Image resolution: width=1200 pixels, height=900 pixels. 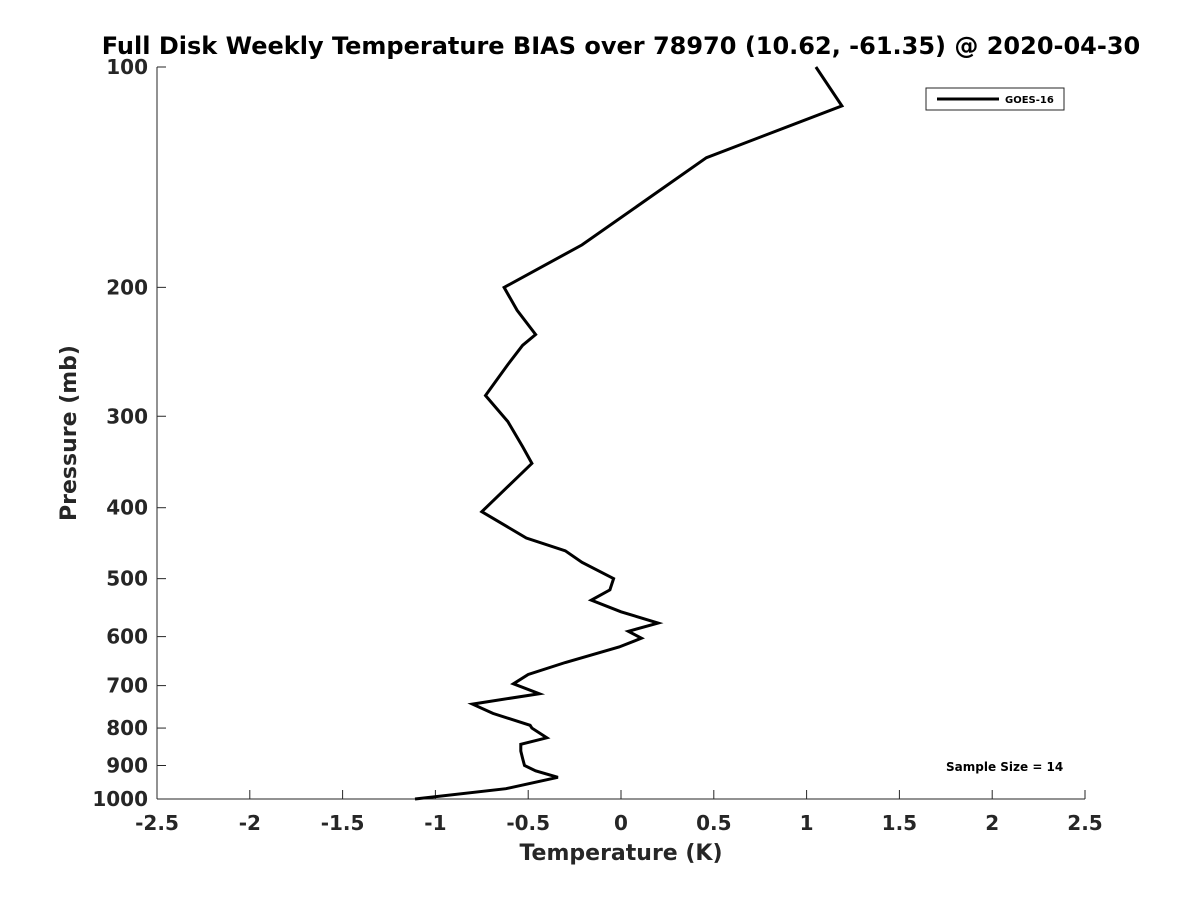 I want to click on x-tick-label: 2.5, so click(x=1084, y=823).